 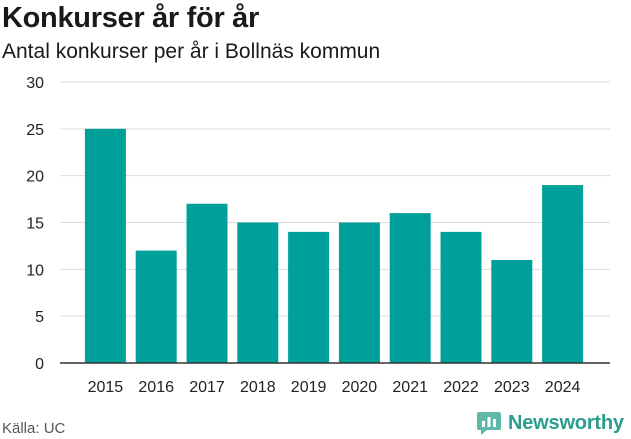 I want to click on y-axis-ticks: 0 5 10 15 20 25 30, so click(x=35, y=224).